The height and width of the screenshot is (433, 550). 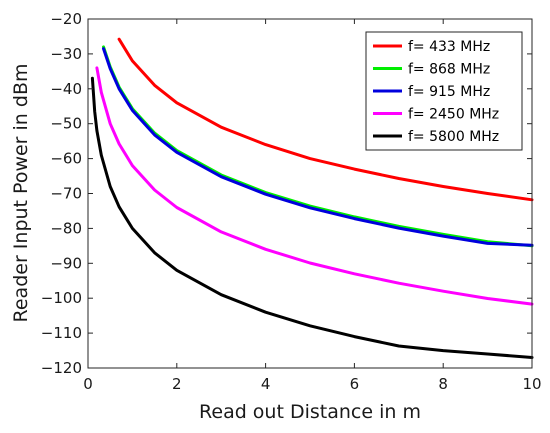 What do you see at coordinates (453, 137) in the screenshot?
I see `legend-label-4: f= 5800 MHz` at bounding box center [453, 137].